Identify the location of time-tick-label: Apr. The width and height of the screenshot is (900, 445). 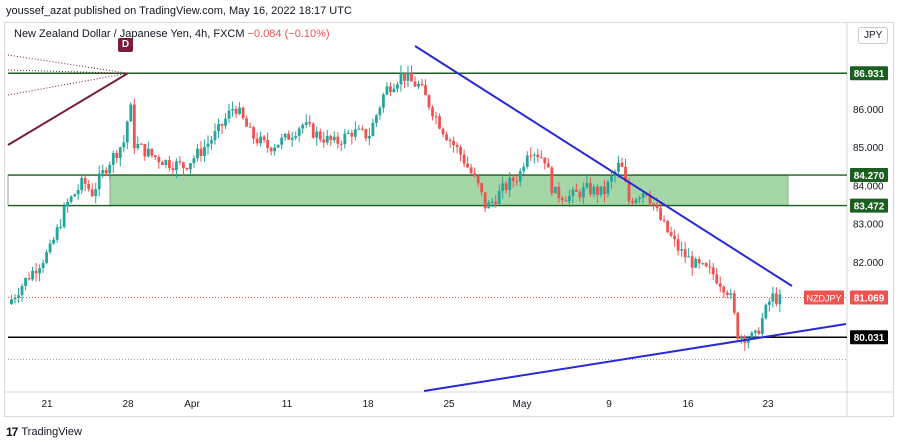
(192, 404).